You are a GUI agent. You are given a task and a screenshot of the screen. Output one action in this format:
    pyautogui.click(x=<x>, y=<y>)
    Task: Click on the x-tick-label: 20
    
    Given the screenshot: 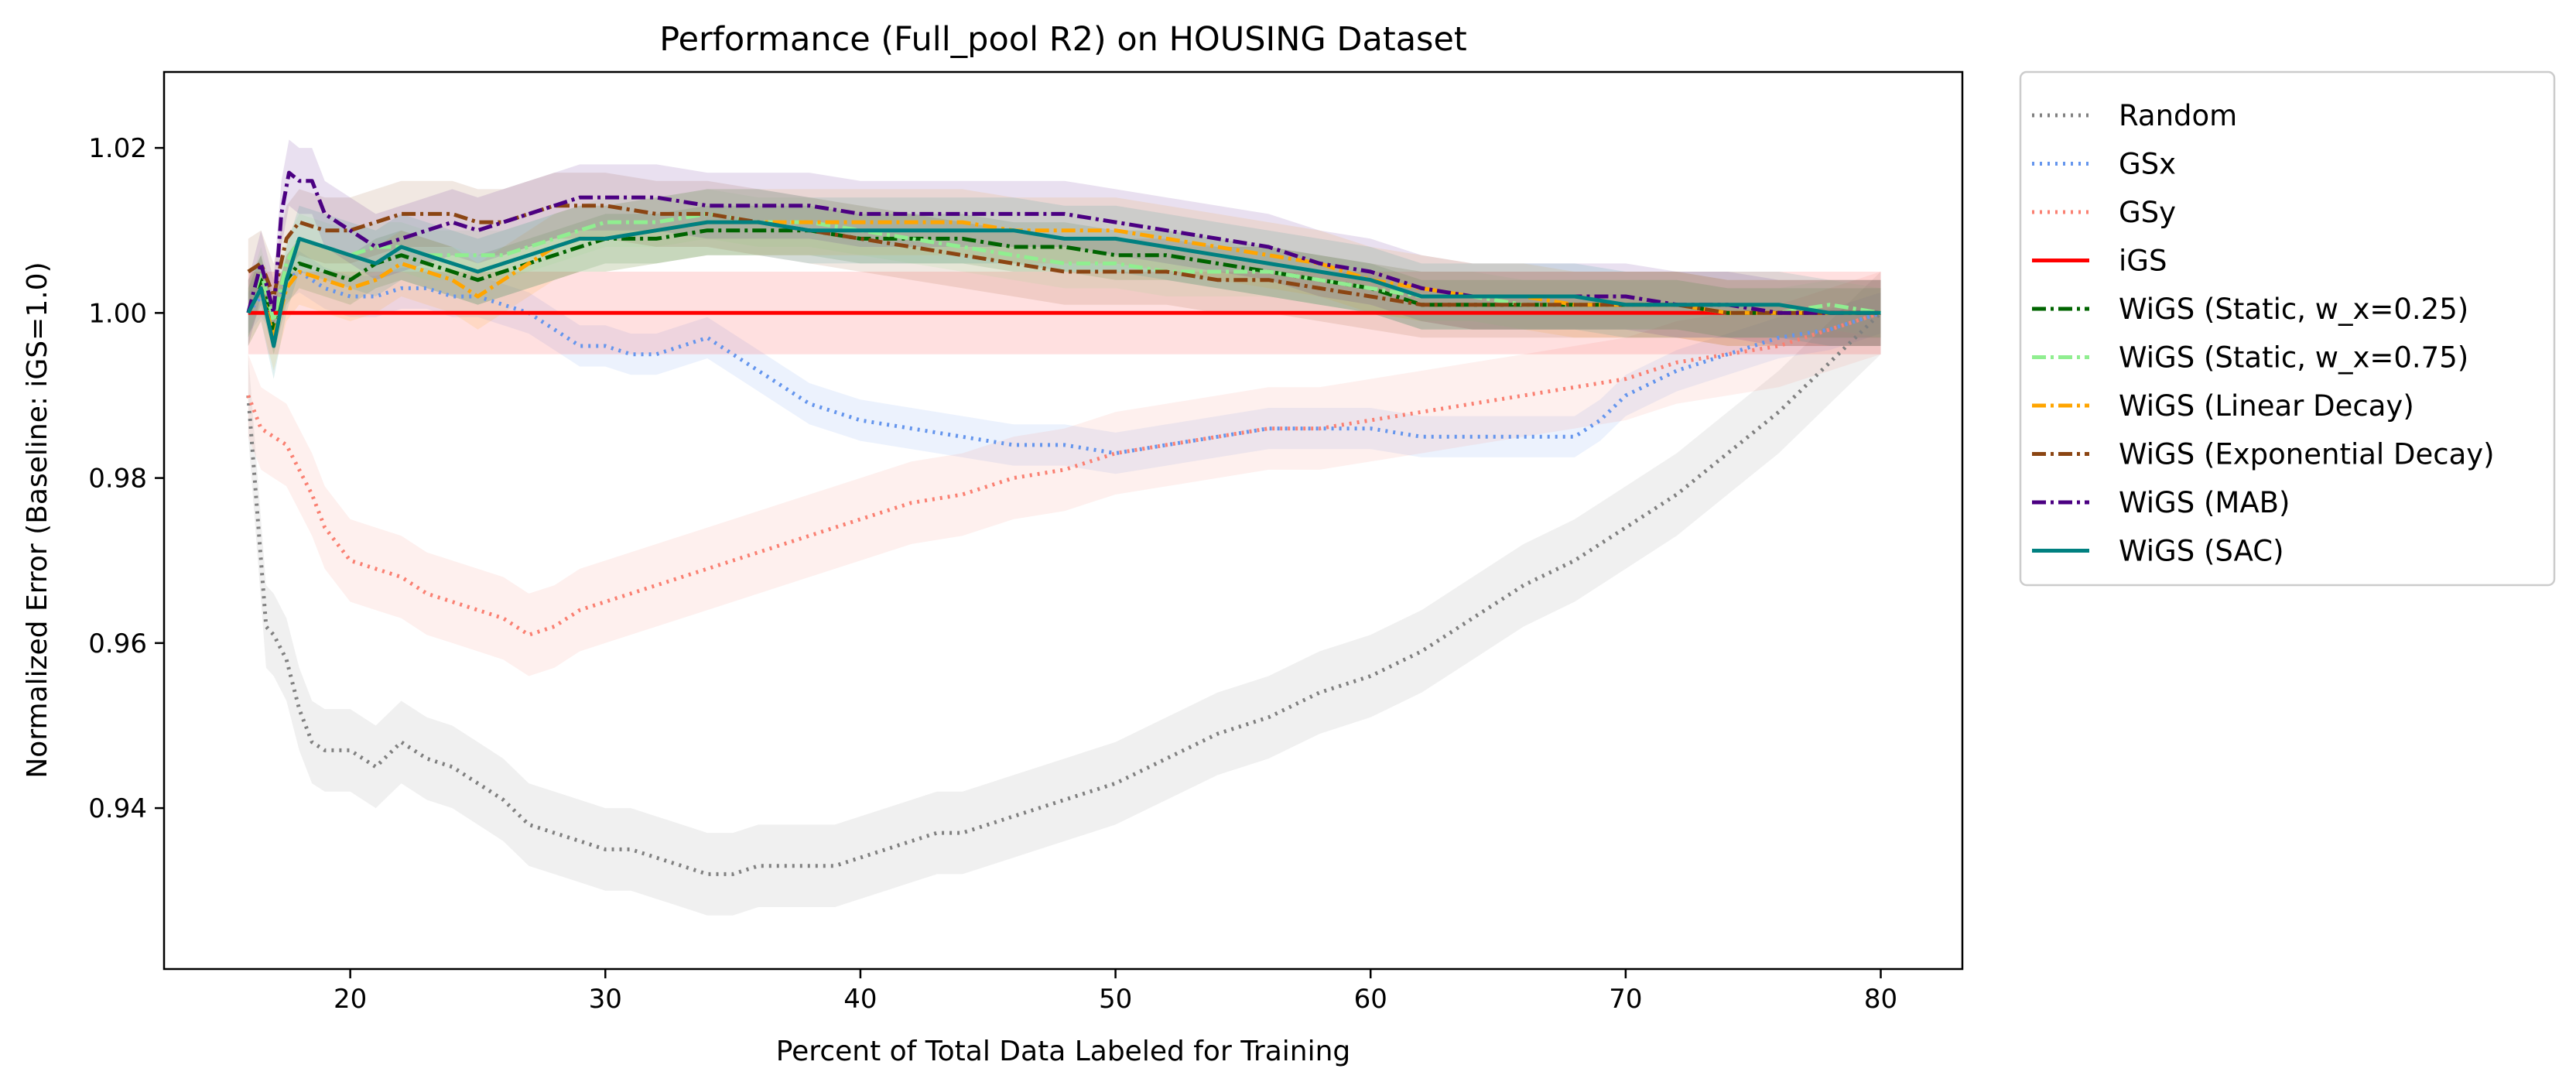 What is the action you would take?
    pyautogui.click(x=350, y=999)
    